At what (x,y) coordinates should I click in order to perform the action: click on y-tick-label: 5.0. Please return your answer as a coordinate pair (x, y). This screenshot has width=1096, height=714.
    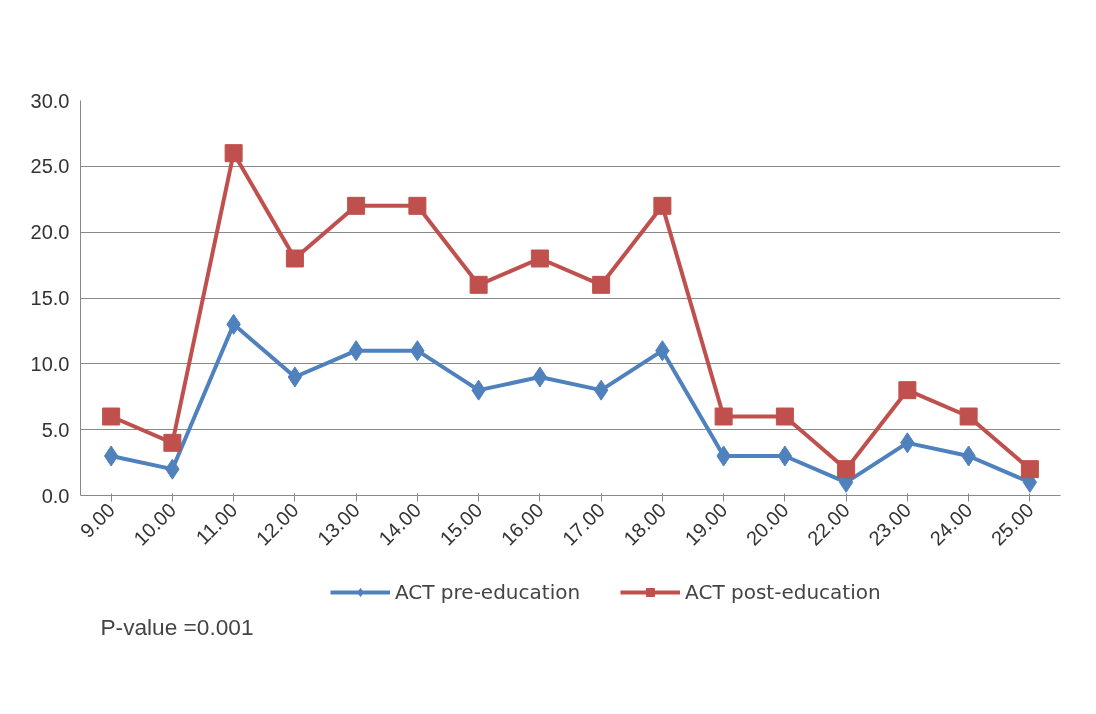
    Looking at the image, I should click on (55, 429).